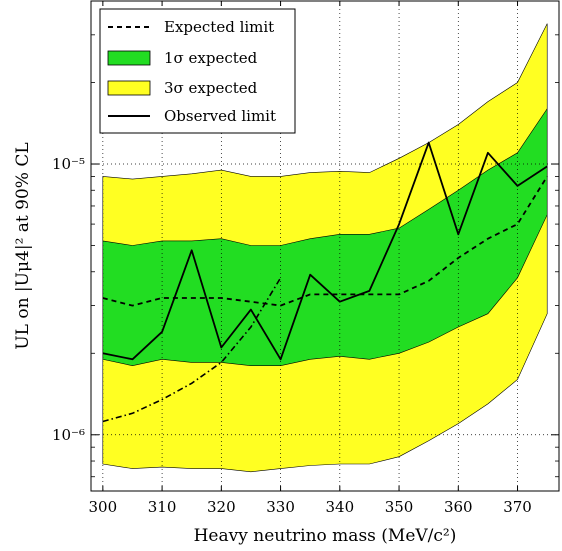 The height and width of the screenshot is (551, 562). What do you see at coordinates (325, 536) in the screenshot?
I see `x-axis-label: Heavy neutrino mass (MeV/c²)` at bounding box center [325, 536].